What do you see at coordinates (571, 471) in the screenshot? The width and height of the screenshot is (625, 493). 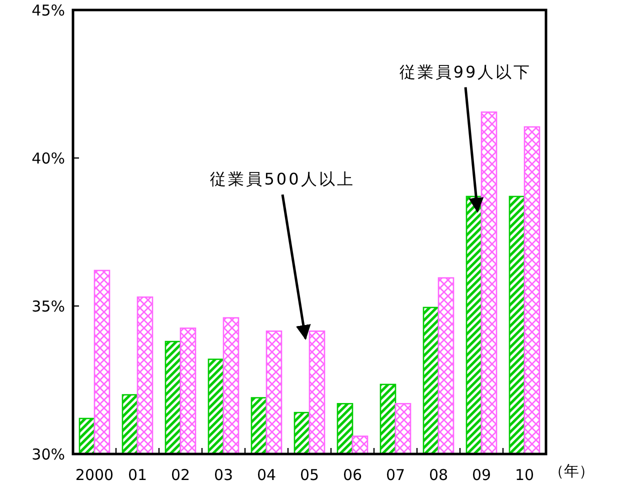 I see `x-axis-title: （年）` at bounding box center [571, 471].